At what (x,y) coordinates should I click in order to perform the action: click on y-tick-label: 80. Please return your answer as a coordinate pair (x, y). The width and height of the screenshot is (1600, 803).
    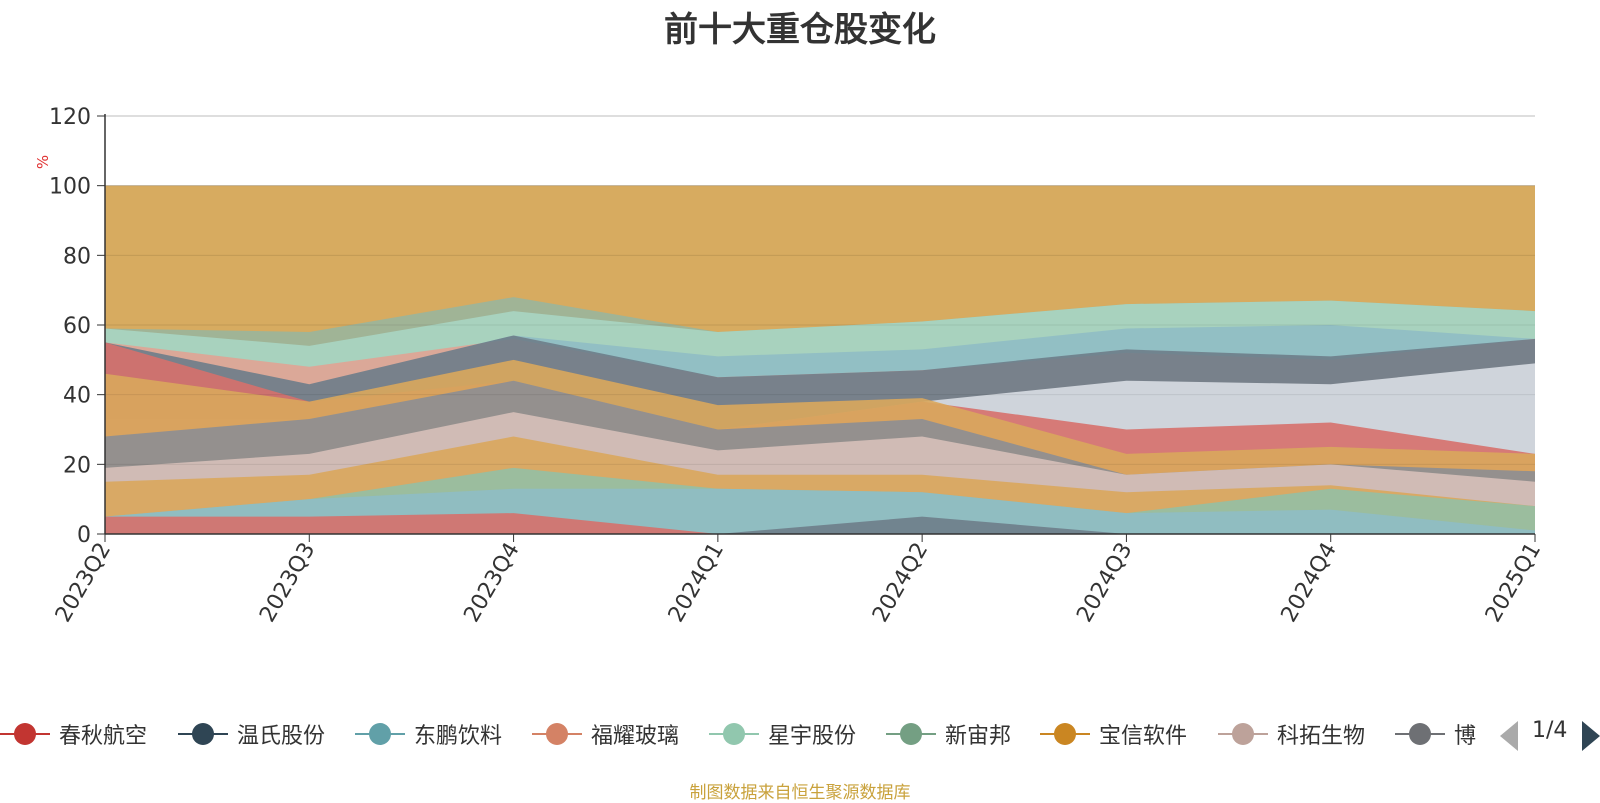
    Looking at the image, I should click on (77, 256).